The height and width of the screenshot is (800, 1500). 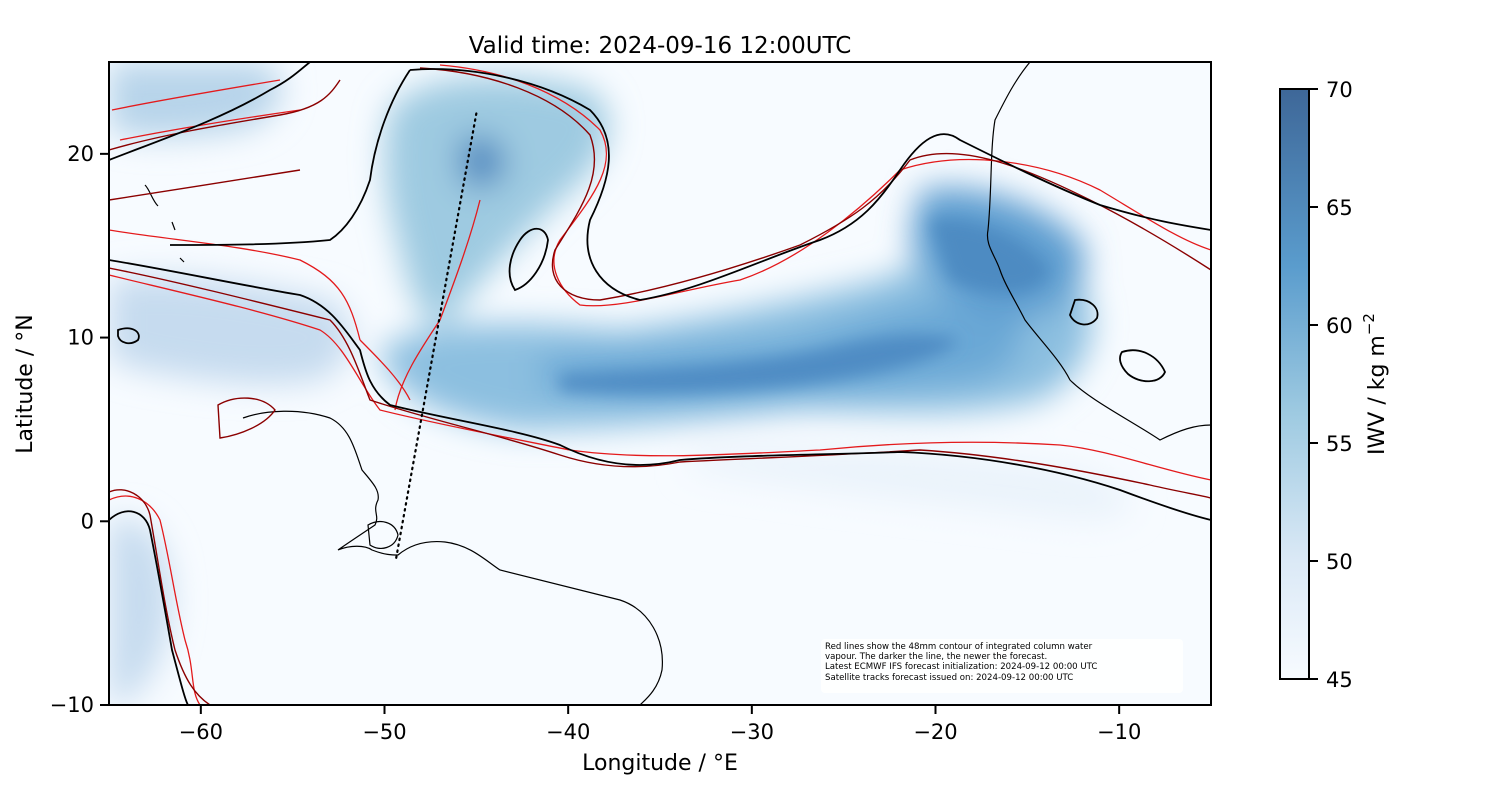 What do you see at coordinates (568, 732) in the screenshot?
I see `x-tick-label: −40` at bounding box center [568, 732].